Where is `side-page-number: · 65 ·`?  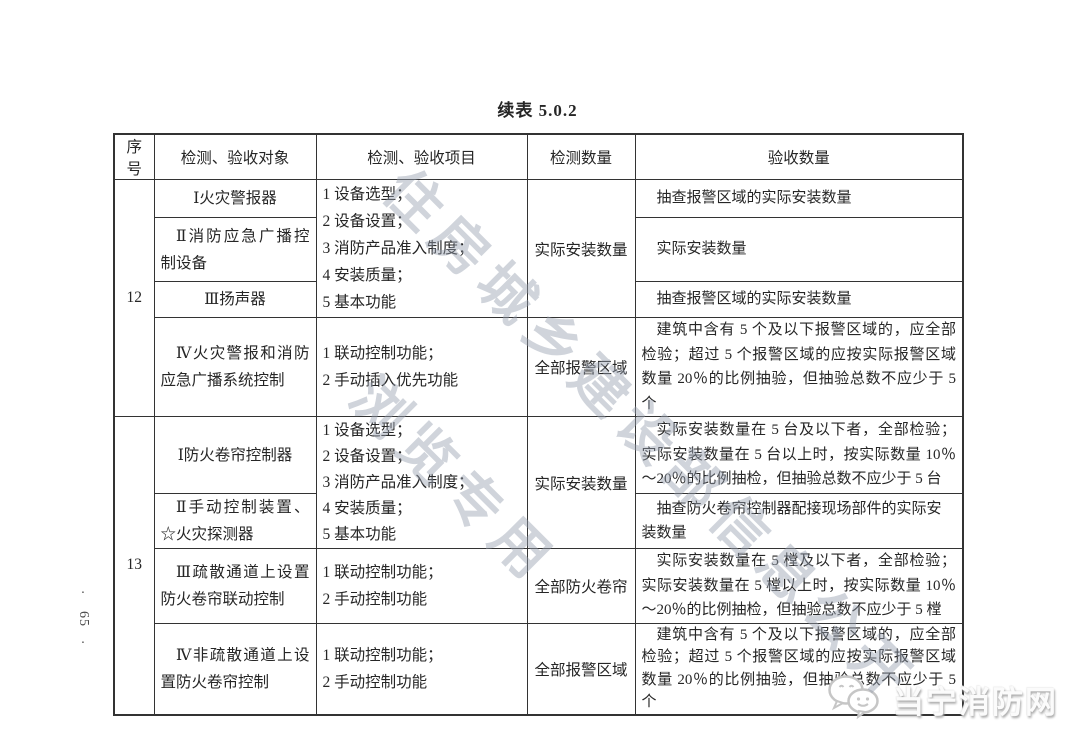
side-page-number: · 65 · is located at coordinates (83, 619).